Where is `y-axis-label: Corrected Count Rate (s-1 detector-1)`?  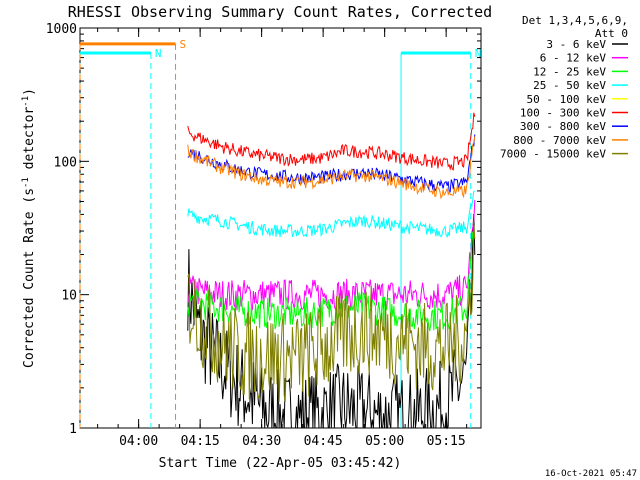 y-axis-label: Corrected Count Rate (s-1 detector-1) is located at coordinates (29, 228).